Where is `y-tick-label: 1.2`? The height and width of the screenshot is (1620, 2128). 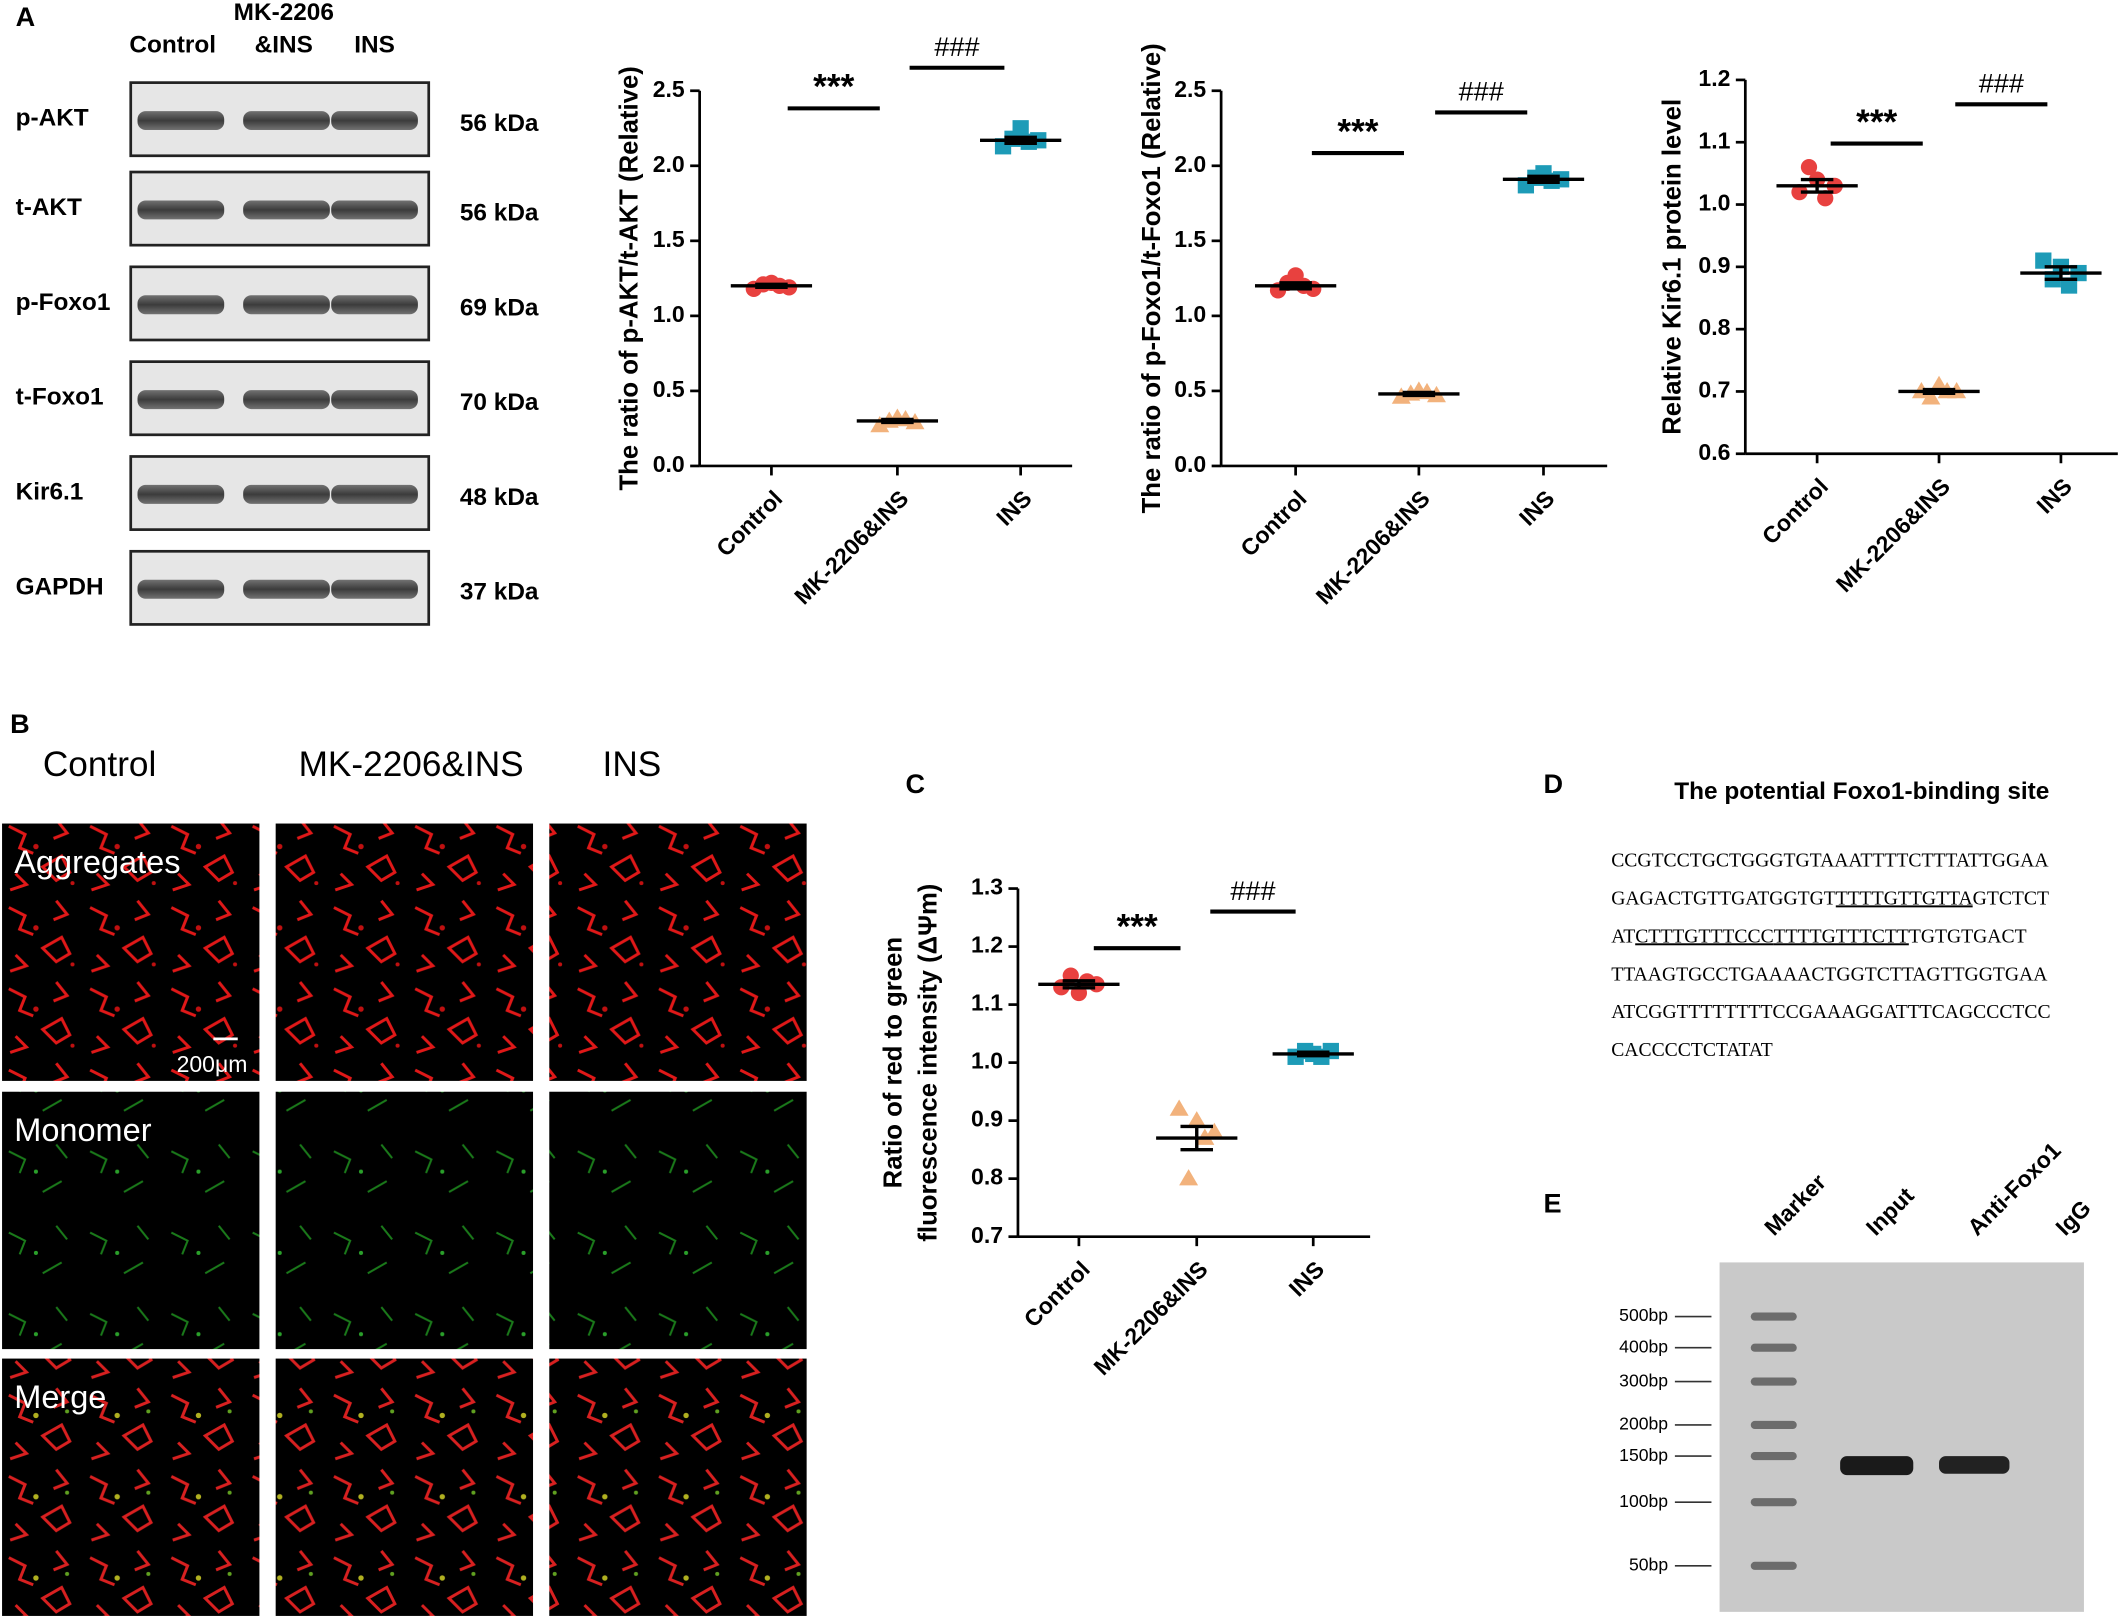
y-tick-label: 1.2 is located at coordinates (987, 945).